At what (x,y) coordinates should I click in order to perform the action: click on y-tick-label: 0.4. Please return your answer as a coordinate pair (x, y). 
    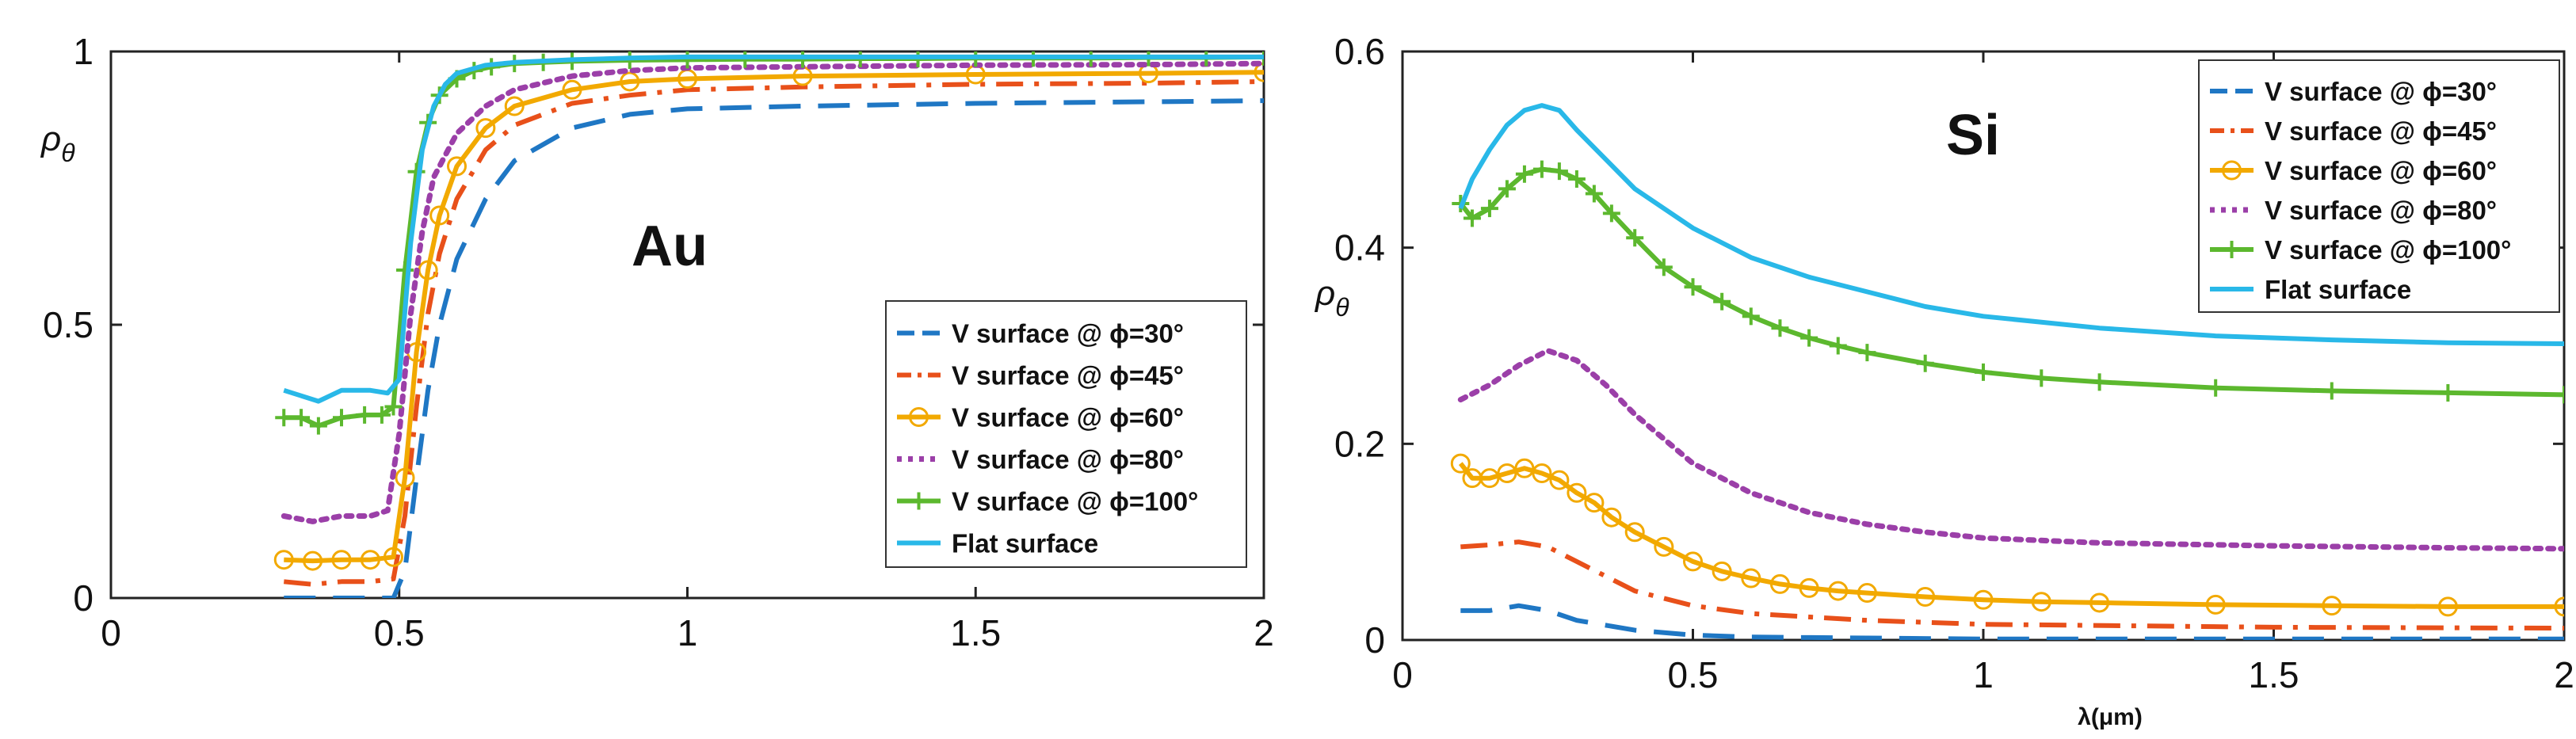
    Looking at the image, I should click on (1359, 248).